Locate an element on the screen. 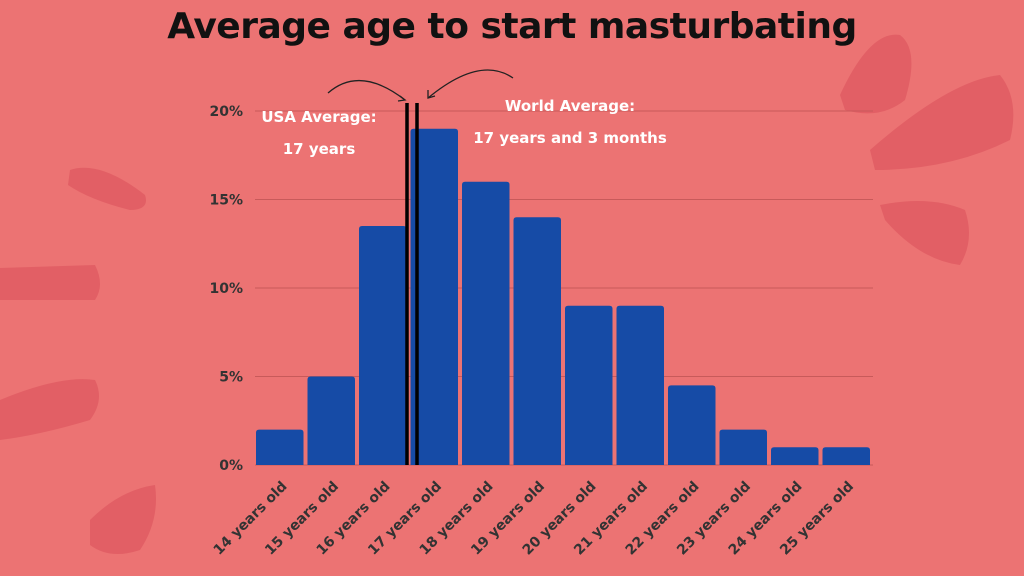  y-tick-label: 15% is located at coordinates (226, 201).